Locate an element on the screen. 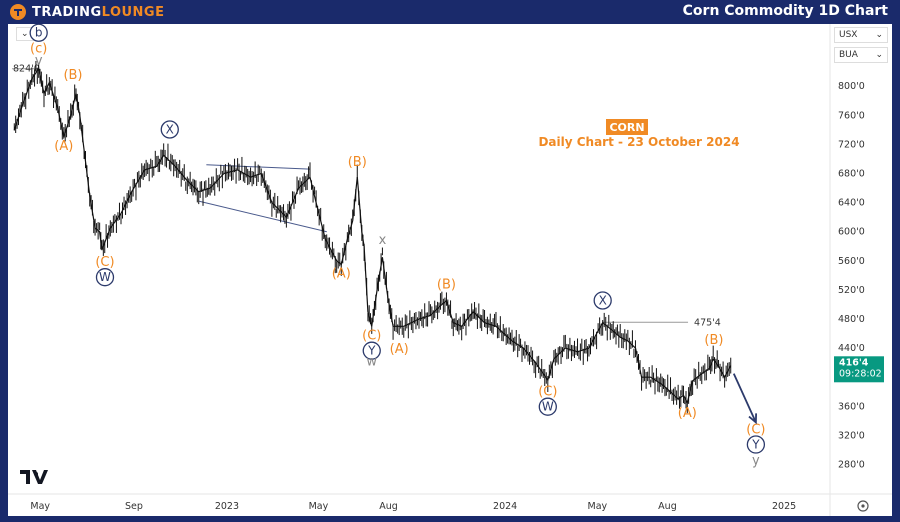  projection-arrow-shaft is located at coordinates (744, 398).